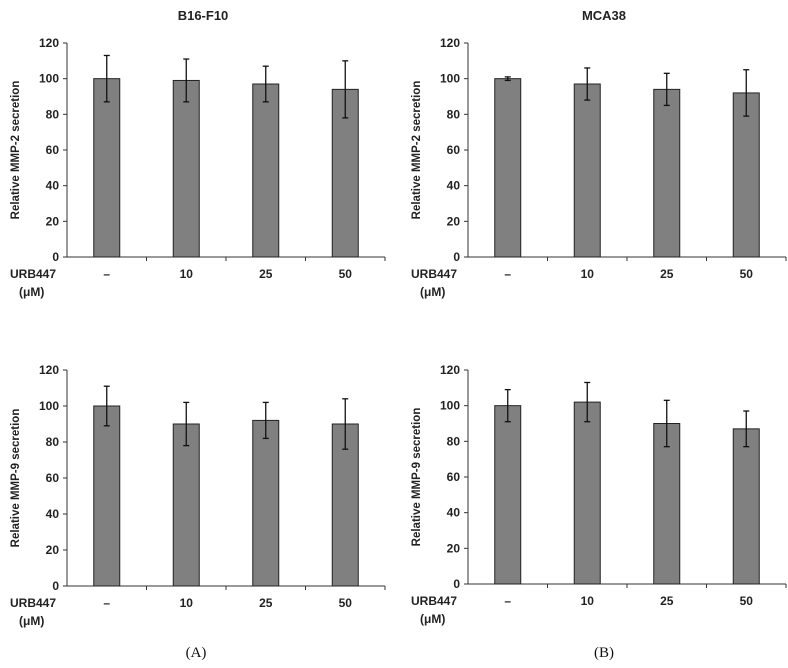 The height and width of the screenshot is (668, 788). What do you see at coordinates (604, 15) in the screenshot?
I see `panel-title-mca38: MCA38` at bounding box center [604, 15].